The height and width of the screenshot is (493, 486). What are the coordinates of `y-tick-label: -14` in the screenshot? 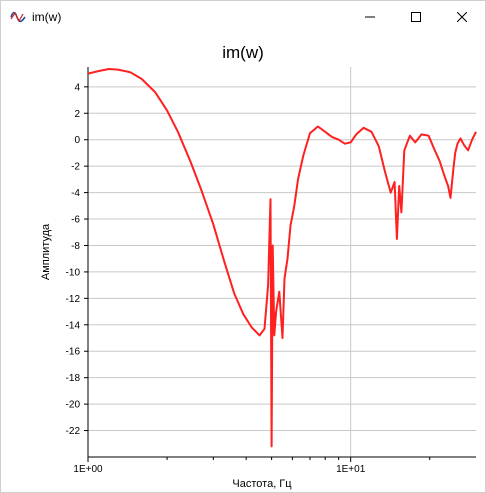 It's located at (73, 325).